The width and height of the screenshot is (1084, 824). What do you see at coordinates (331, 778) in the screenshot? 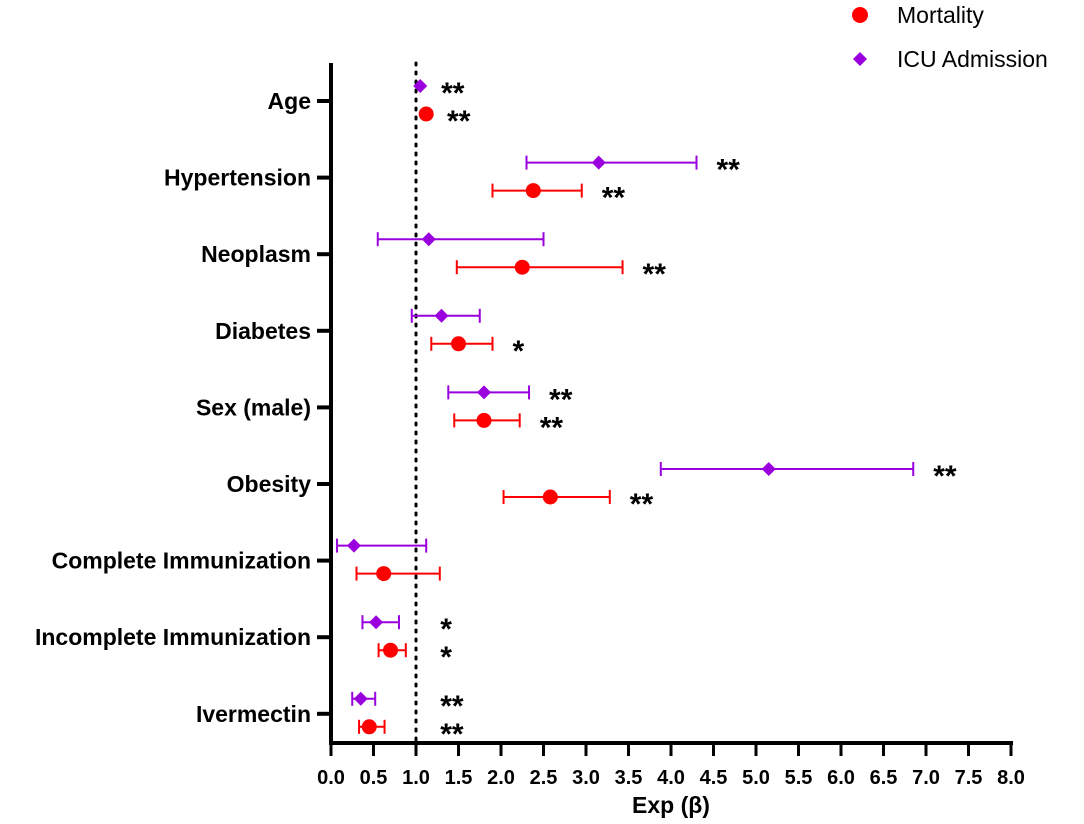
I see `x-tick-label: 0.0` at bounding box center [331, 778].